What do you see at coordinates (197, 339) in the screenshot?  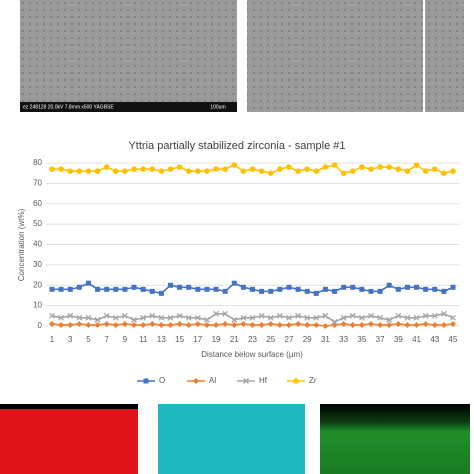 I see `x-tick-label: 17` at bounding box center [197, 339].